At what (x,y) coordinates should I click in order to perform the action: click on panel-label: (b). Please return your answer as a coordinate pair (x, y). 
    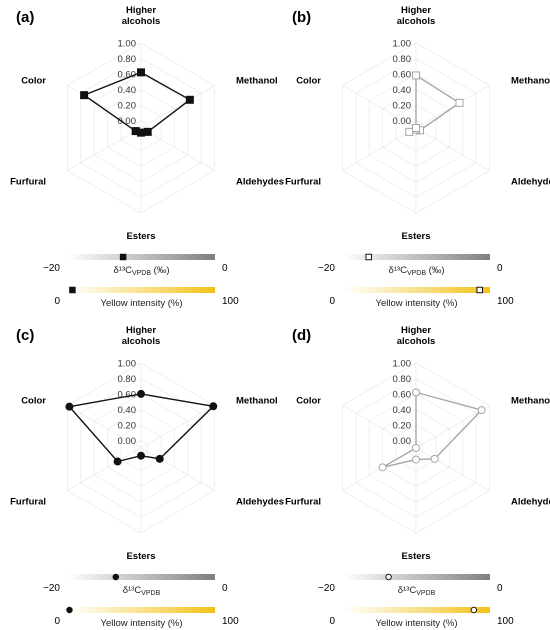
    Looking at the image, I should click on (301, 17).